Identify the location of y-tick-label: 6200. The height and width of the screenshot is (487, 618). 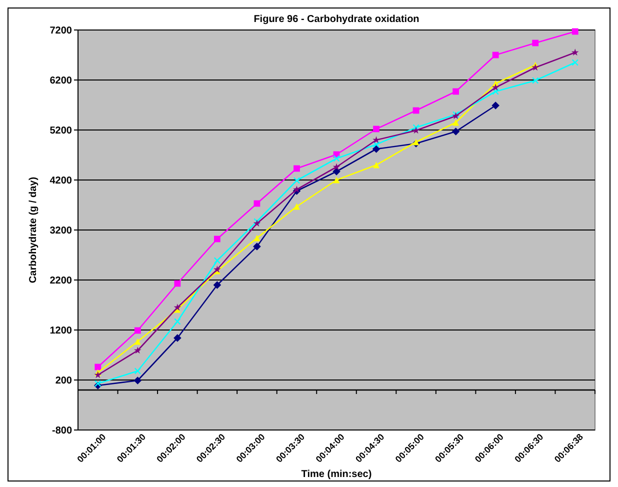
(61, 81).